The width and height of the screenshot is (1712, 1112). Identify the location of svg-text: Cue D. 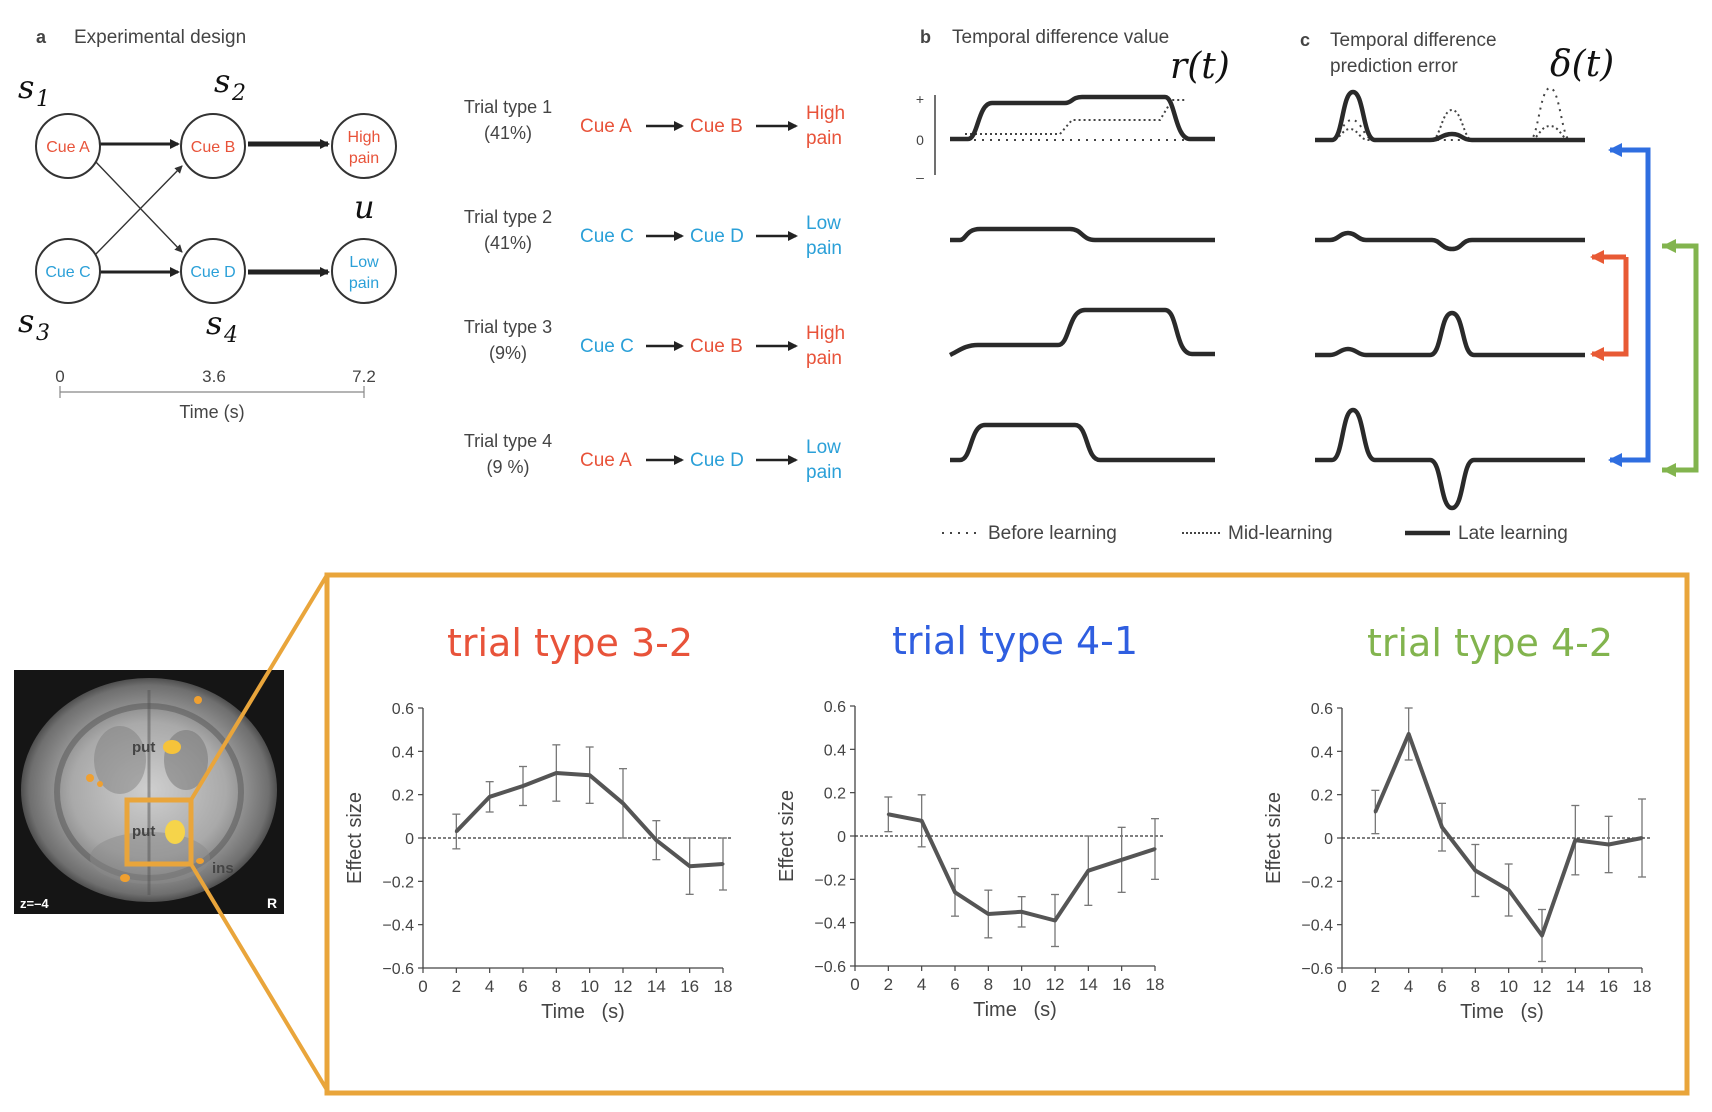
(212, 272).